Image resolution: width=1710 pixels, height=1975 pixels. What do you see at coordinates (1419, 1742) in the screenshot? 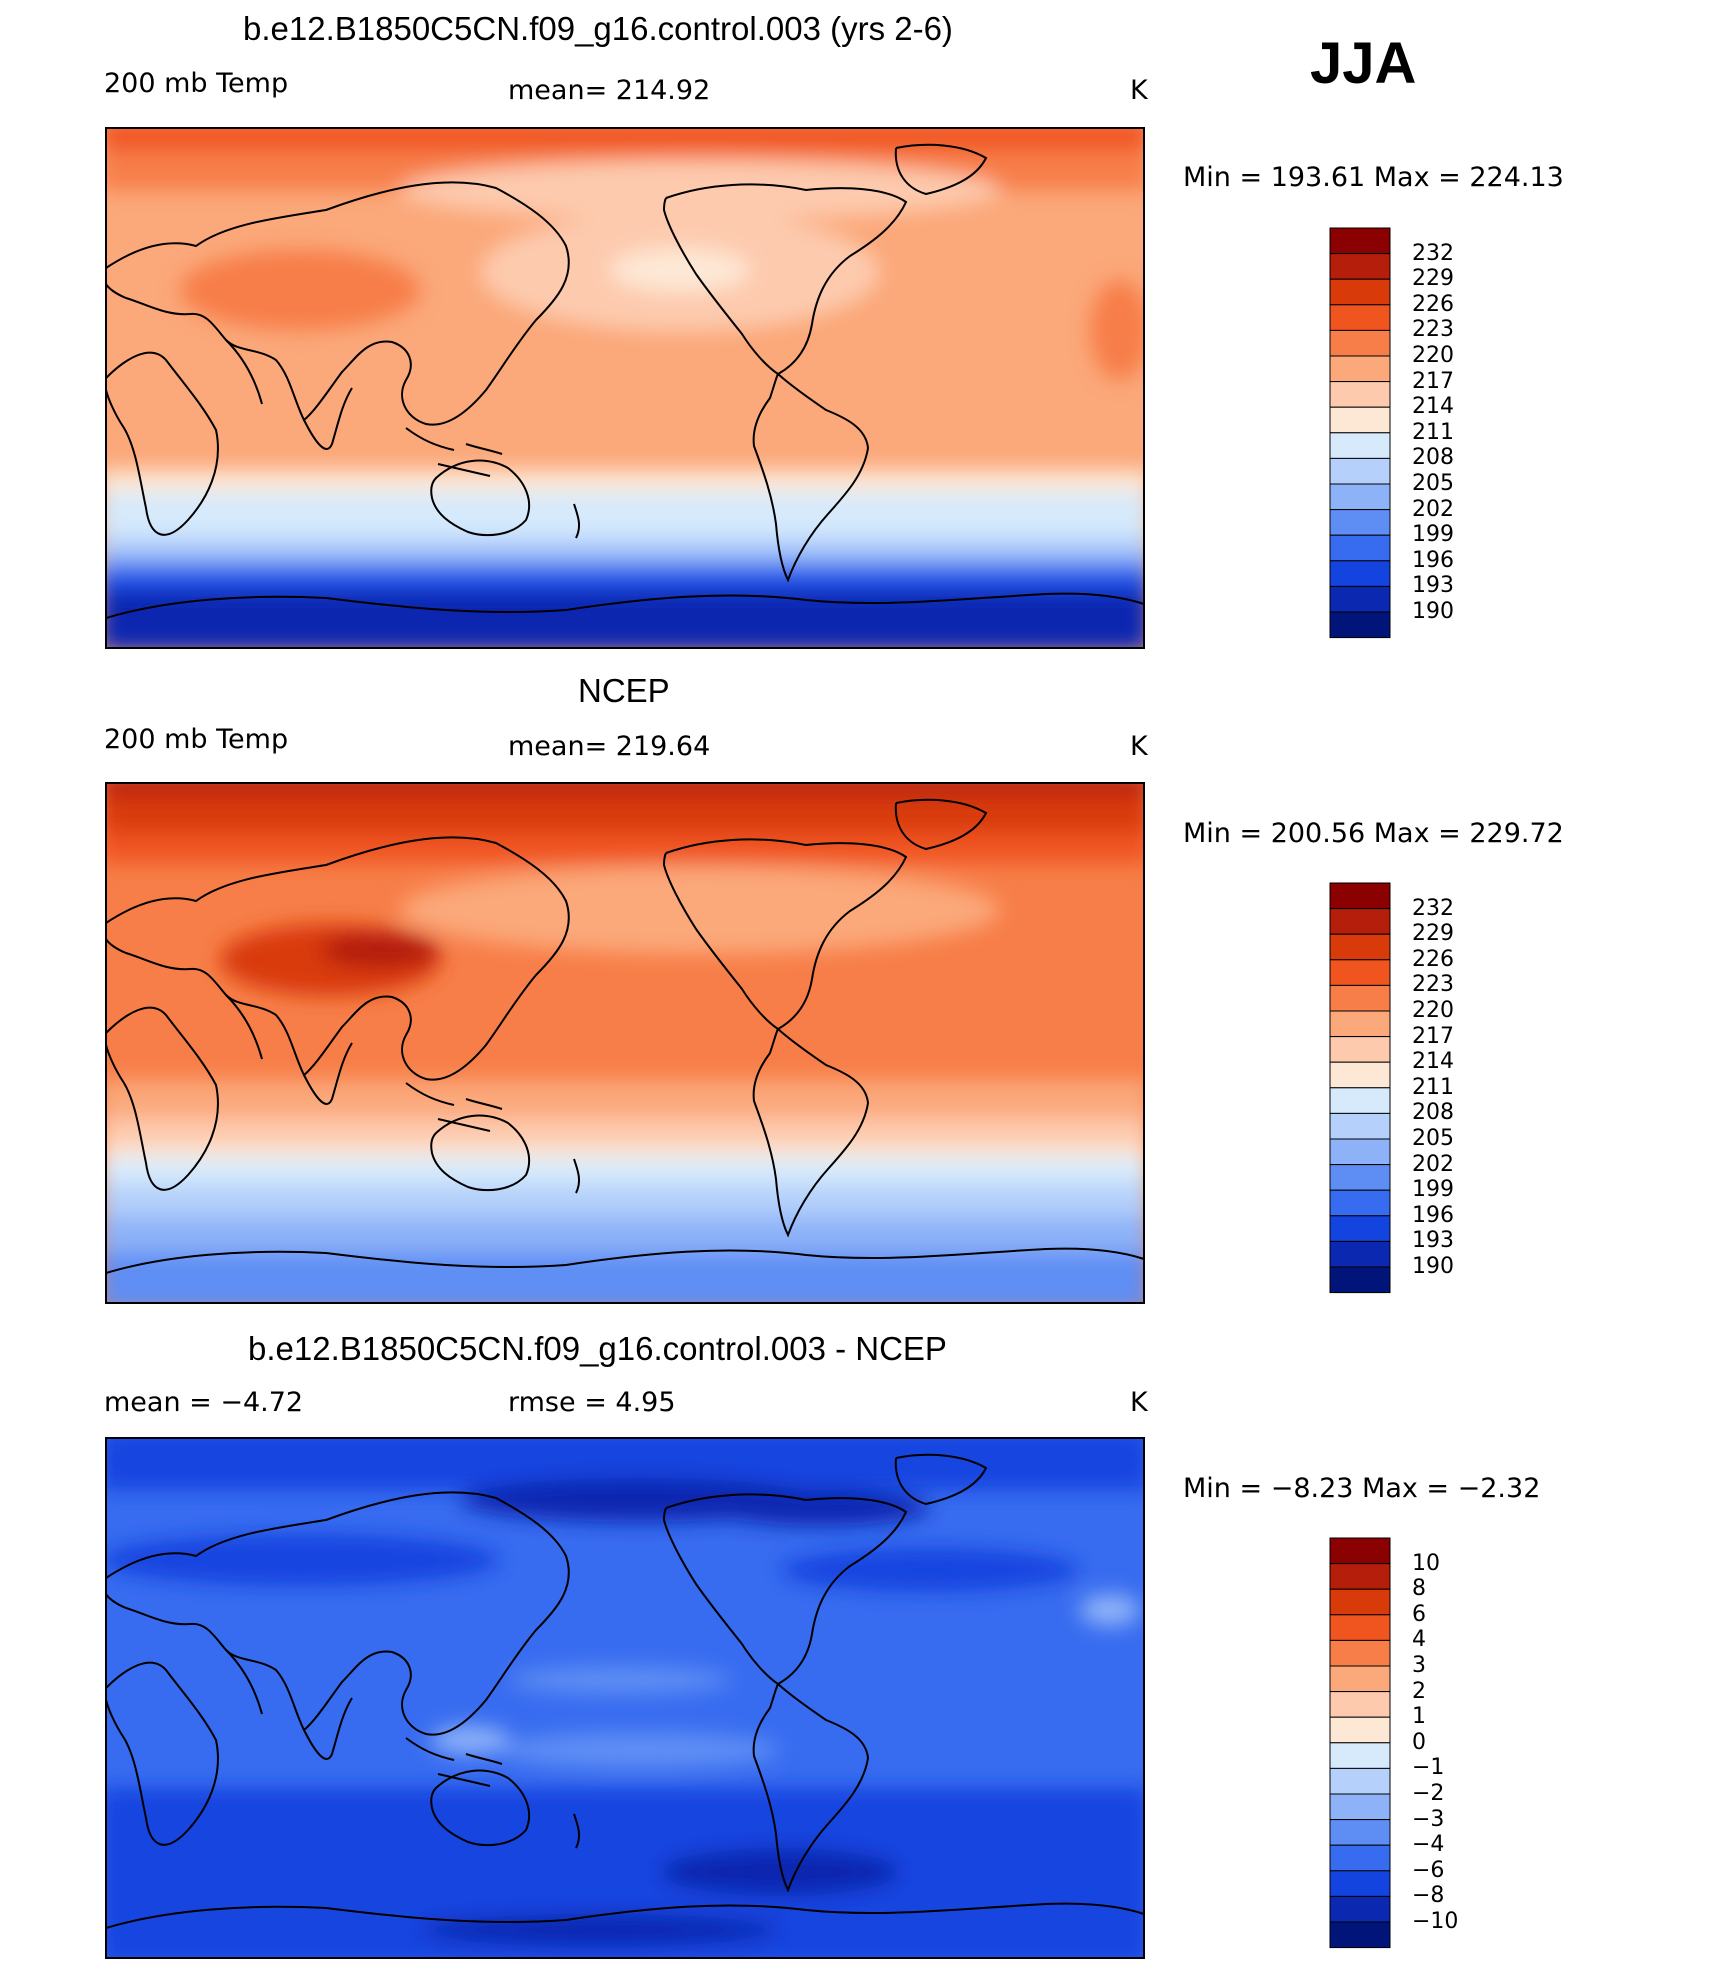
I see `colorbar-3-label: 0` at bounding box center [1419, 1742].